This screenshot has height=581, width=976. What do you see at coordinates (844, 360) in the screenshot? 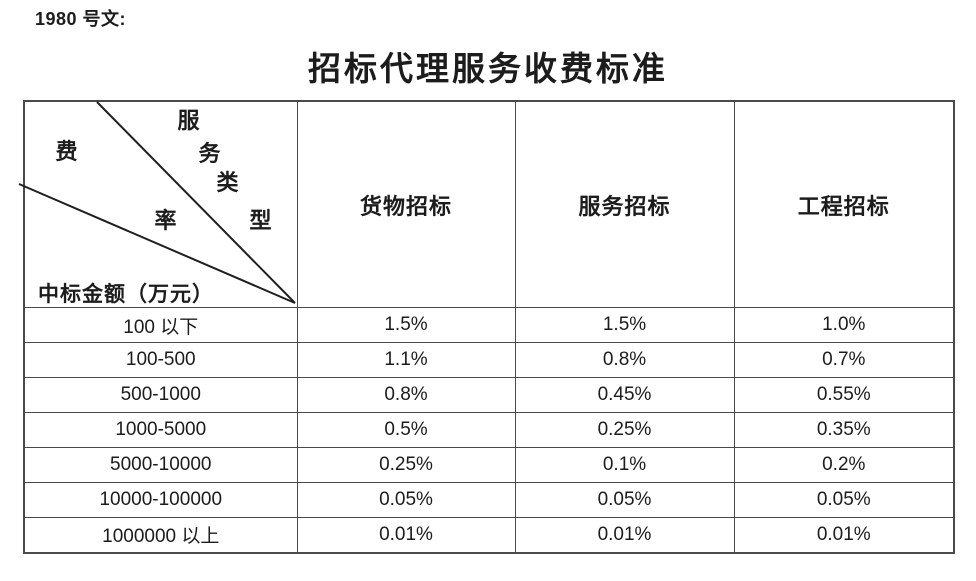
I see `rate-cell: 0.7%` at bounding box center [844, 360].